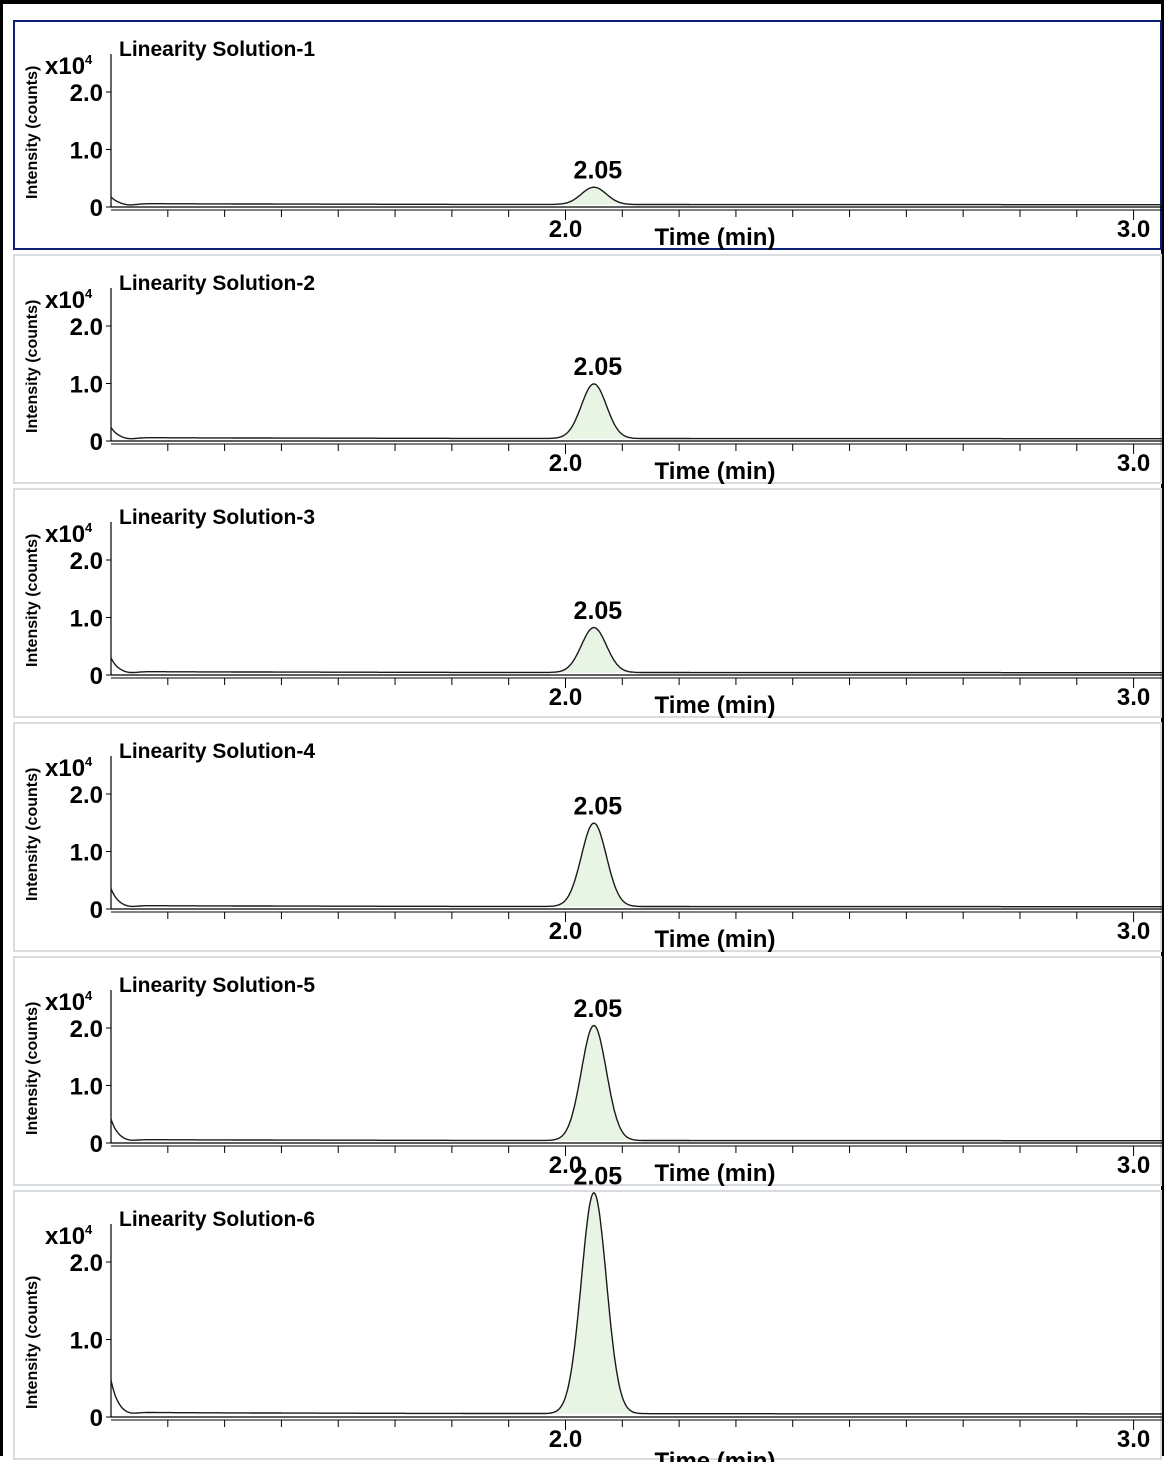  I want to click on panel-title: Linearity Solution-2, so click(217, 283).